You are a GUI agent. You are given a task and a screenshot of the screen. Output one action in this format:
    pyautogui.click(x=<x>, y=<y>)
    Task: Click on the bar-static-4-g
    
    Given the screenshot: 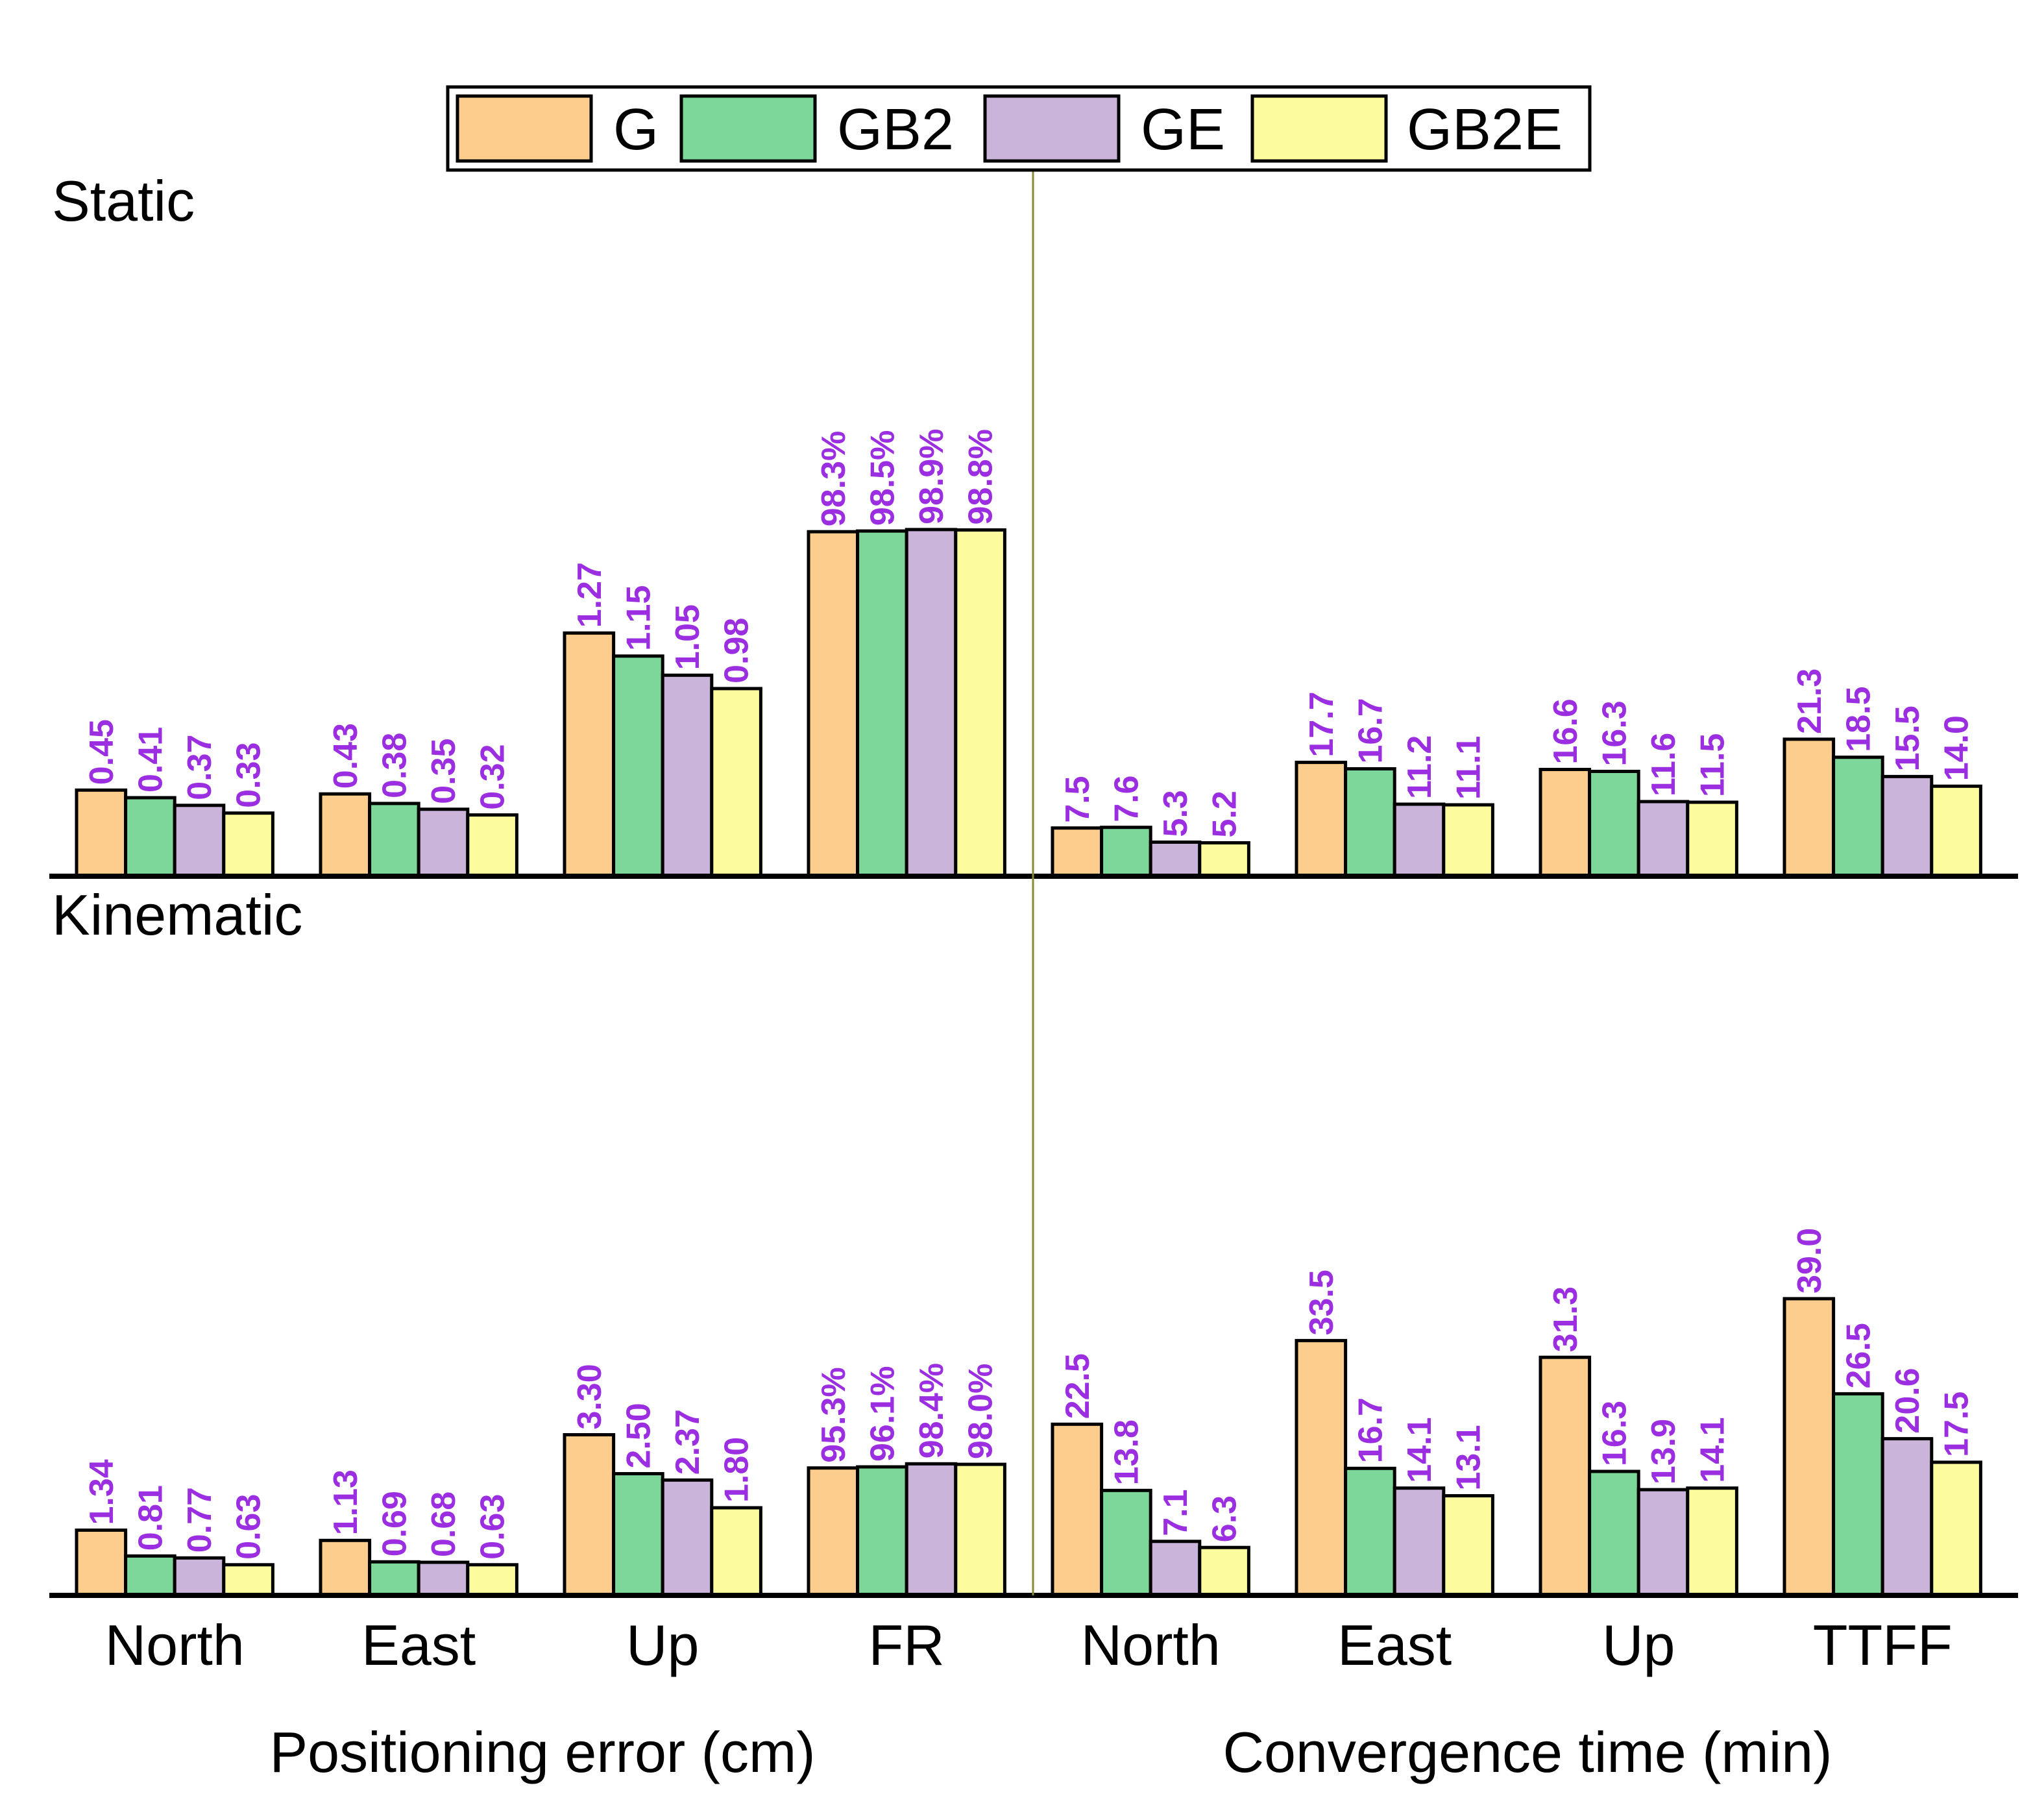 What is the action you would take?
    pyautogui.click(x=1077, y=852)
    